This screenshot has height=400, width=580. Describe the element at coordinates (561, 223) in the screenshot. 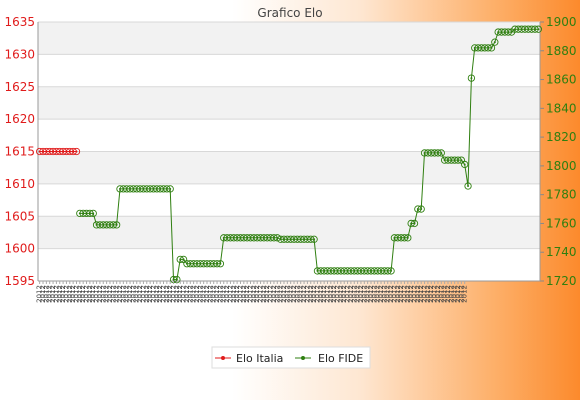

I see `y-right-tick-label: 1760` at that location.